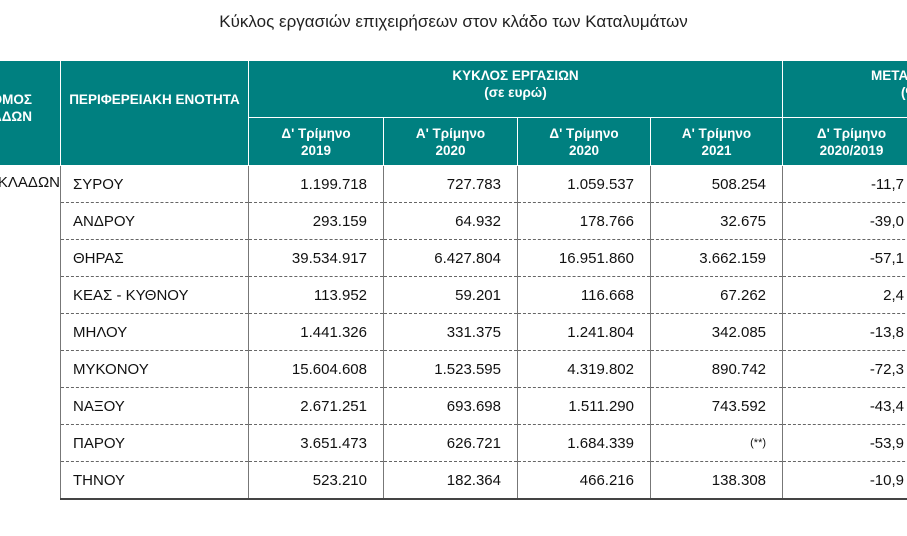 This screenshot has height=536, width=907. I want to click on value-q4-2019: 39.534.917, so click(316, 258).